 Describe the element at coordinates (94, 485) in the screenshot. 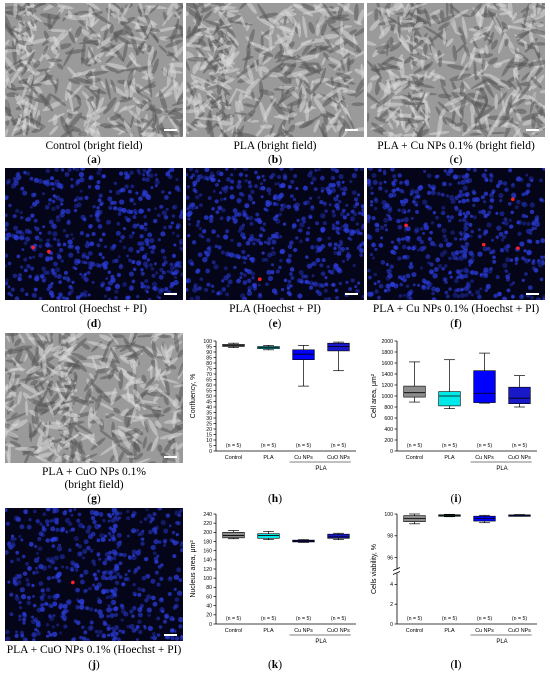

I see `caption-g-line2: (bright field)` at that location.